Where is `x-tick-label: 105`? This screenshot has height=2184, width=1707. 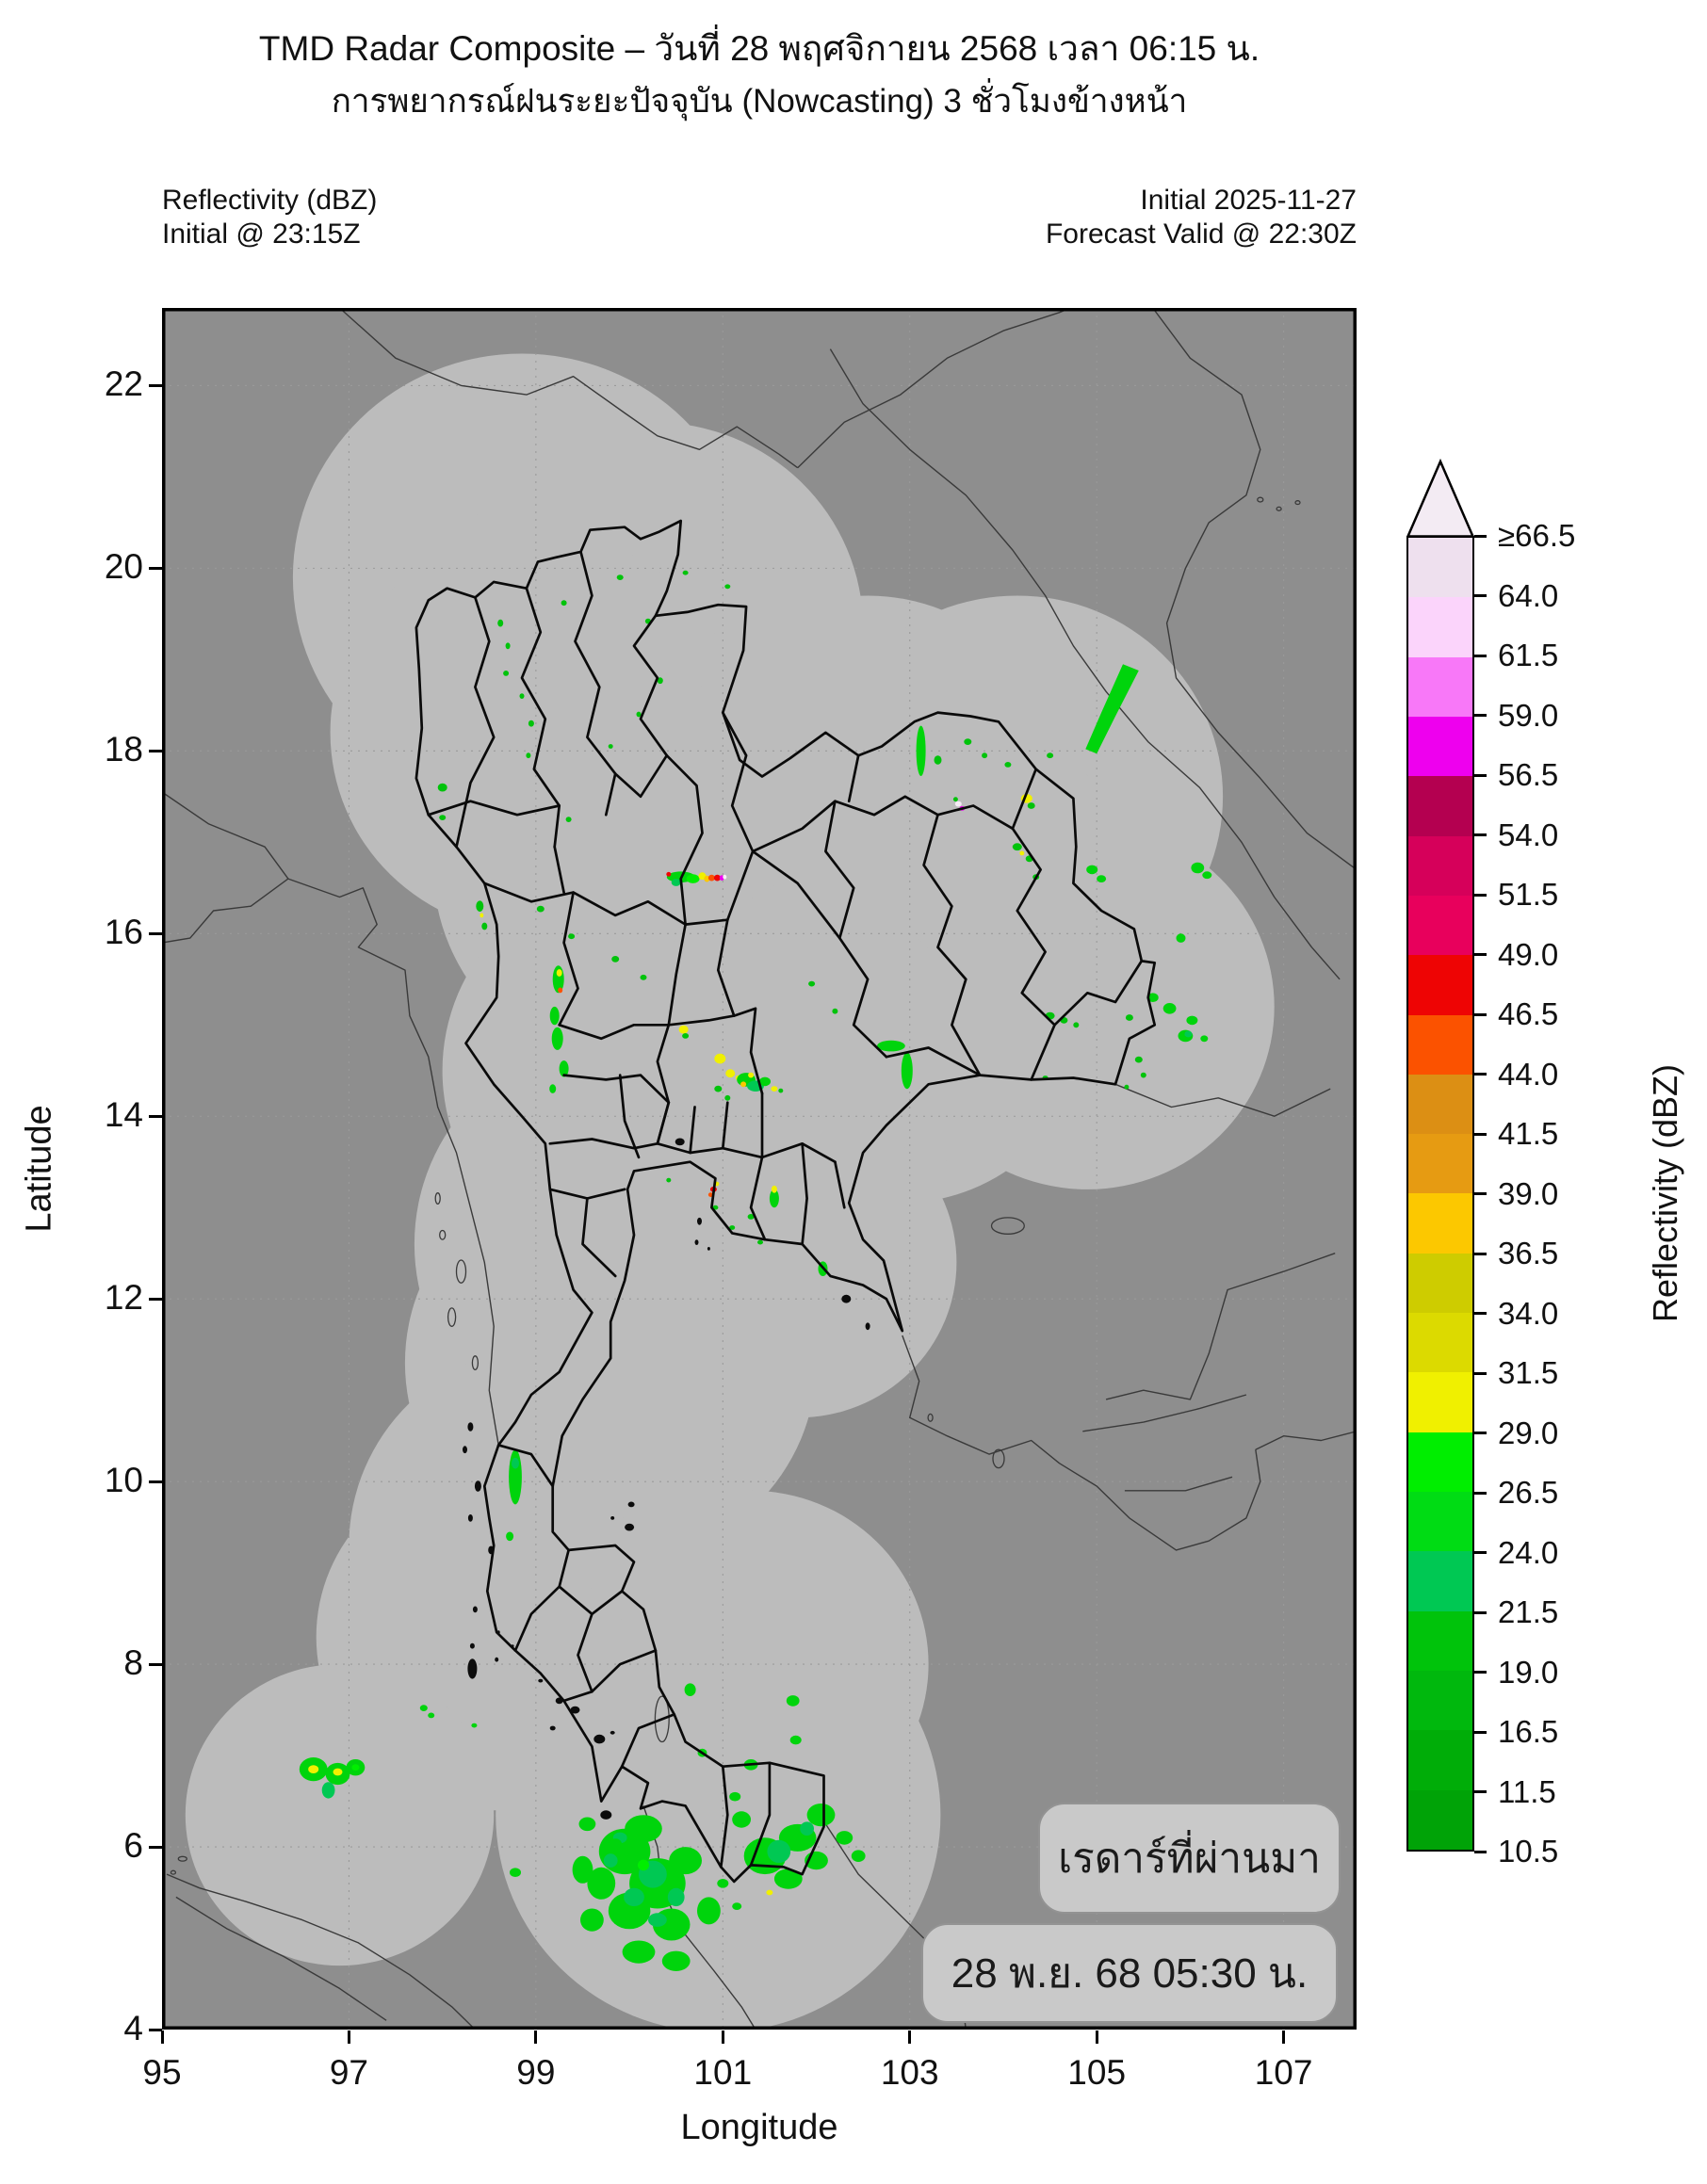
x-tick-label: 105 is located at coordinates (1097, 2072).